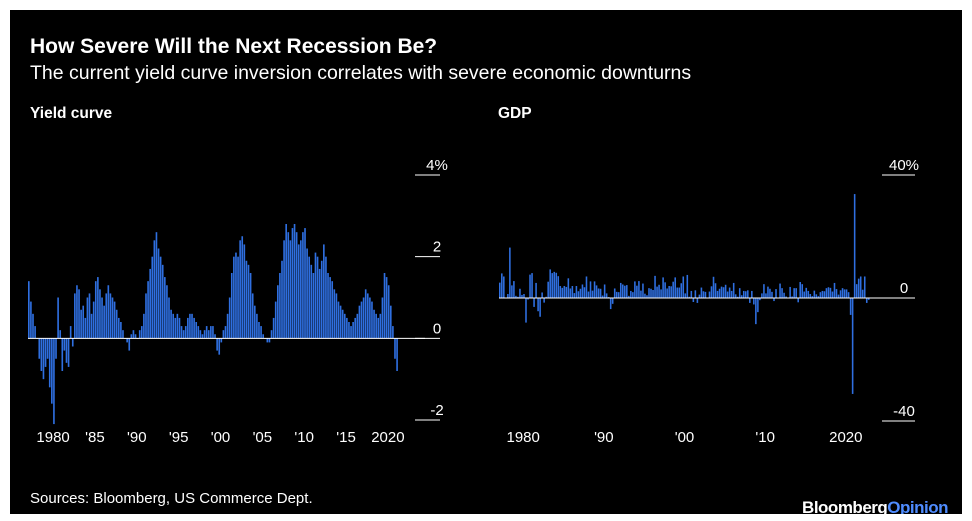  I want to click on gdp-x-tick-label: 2020, so click(845, 437).